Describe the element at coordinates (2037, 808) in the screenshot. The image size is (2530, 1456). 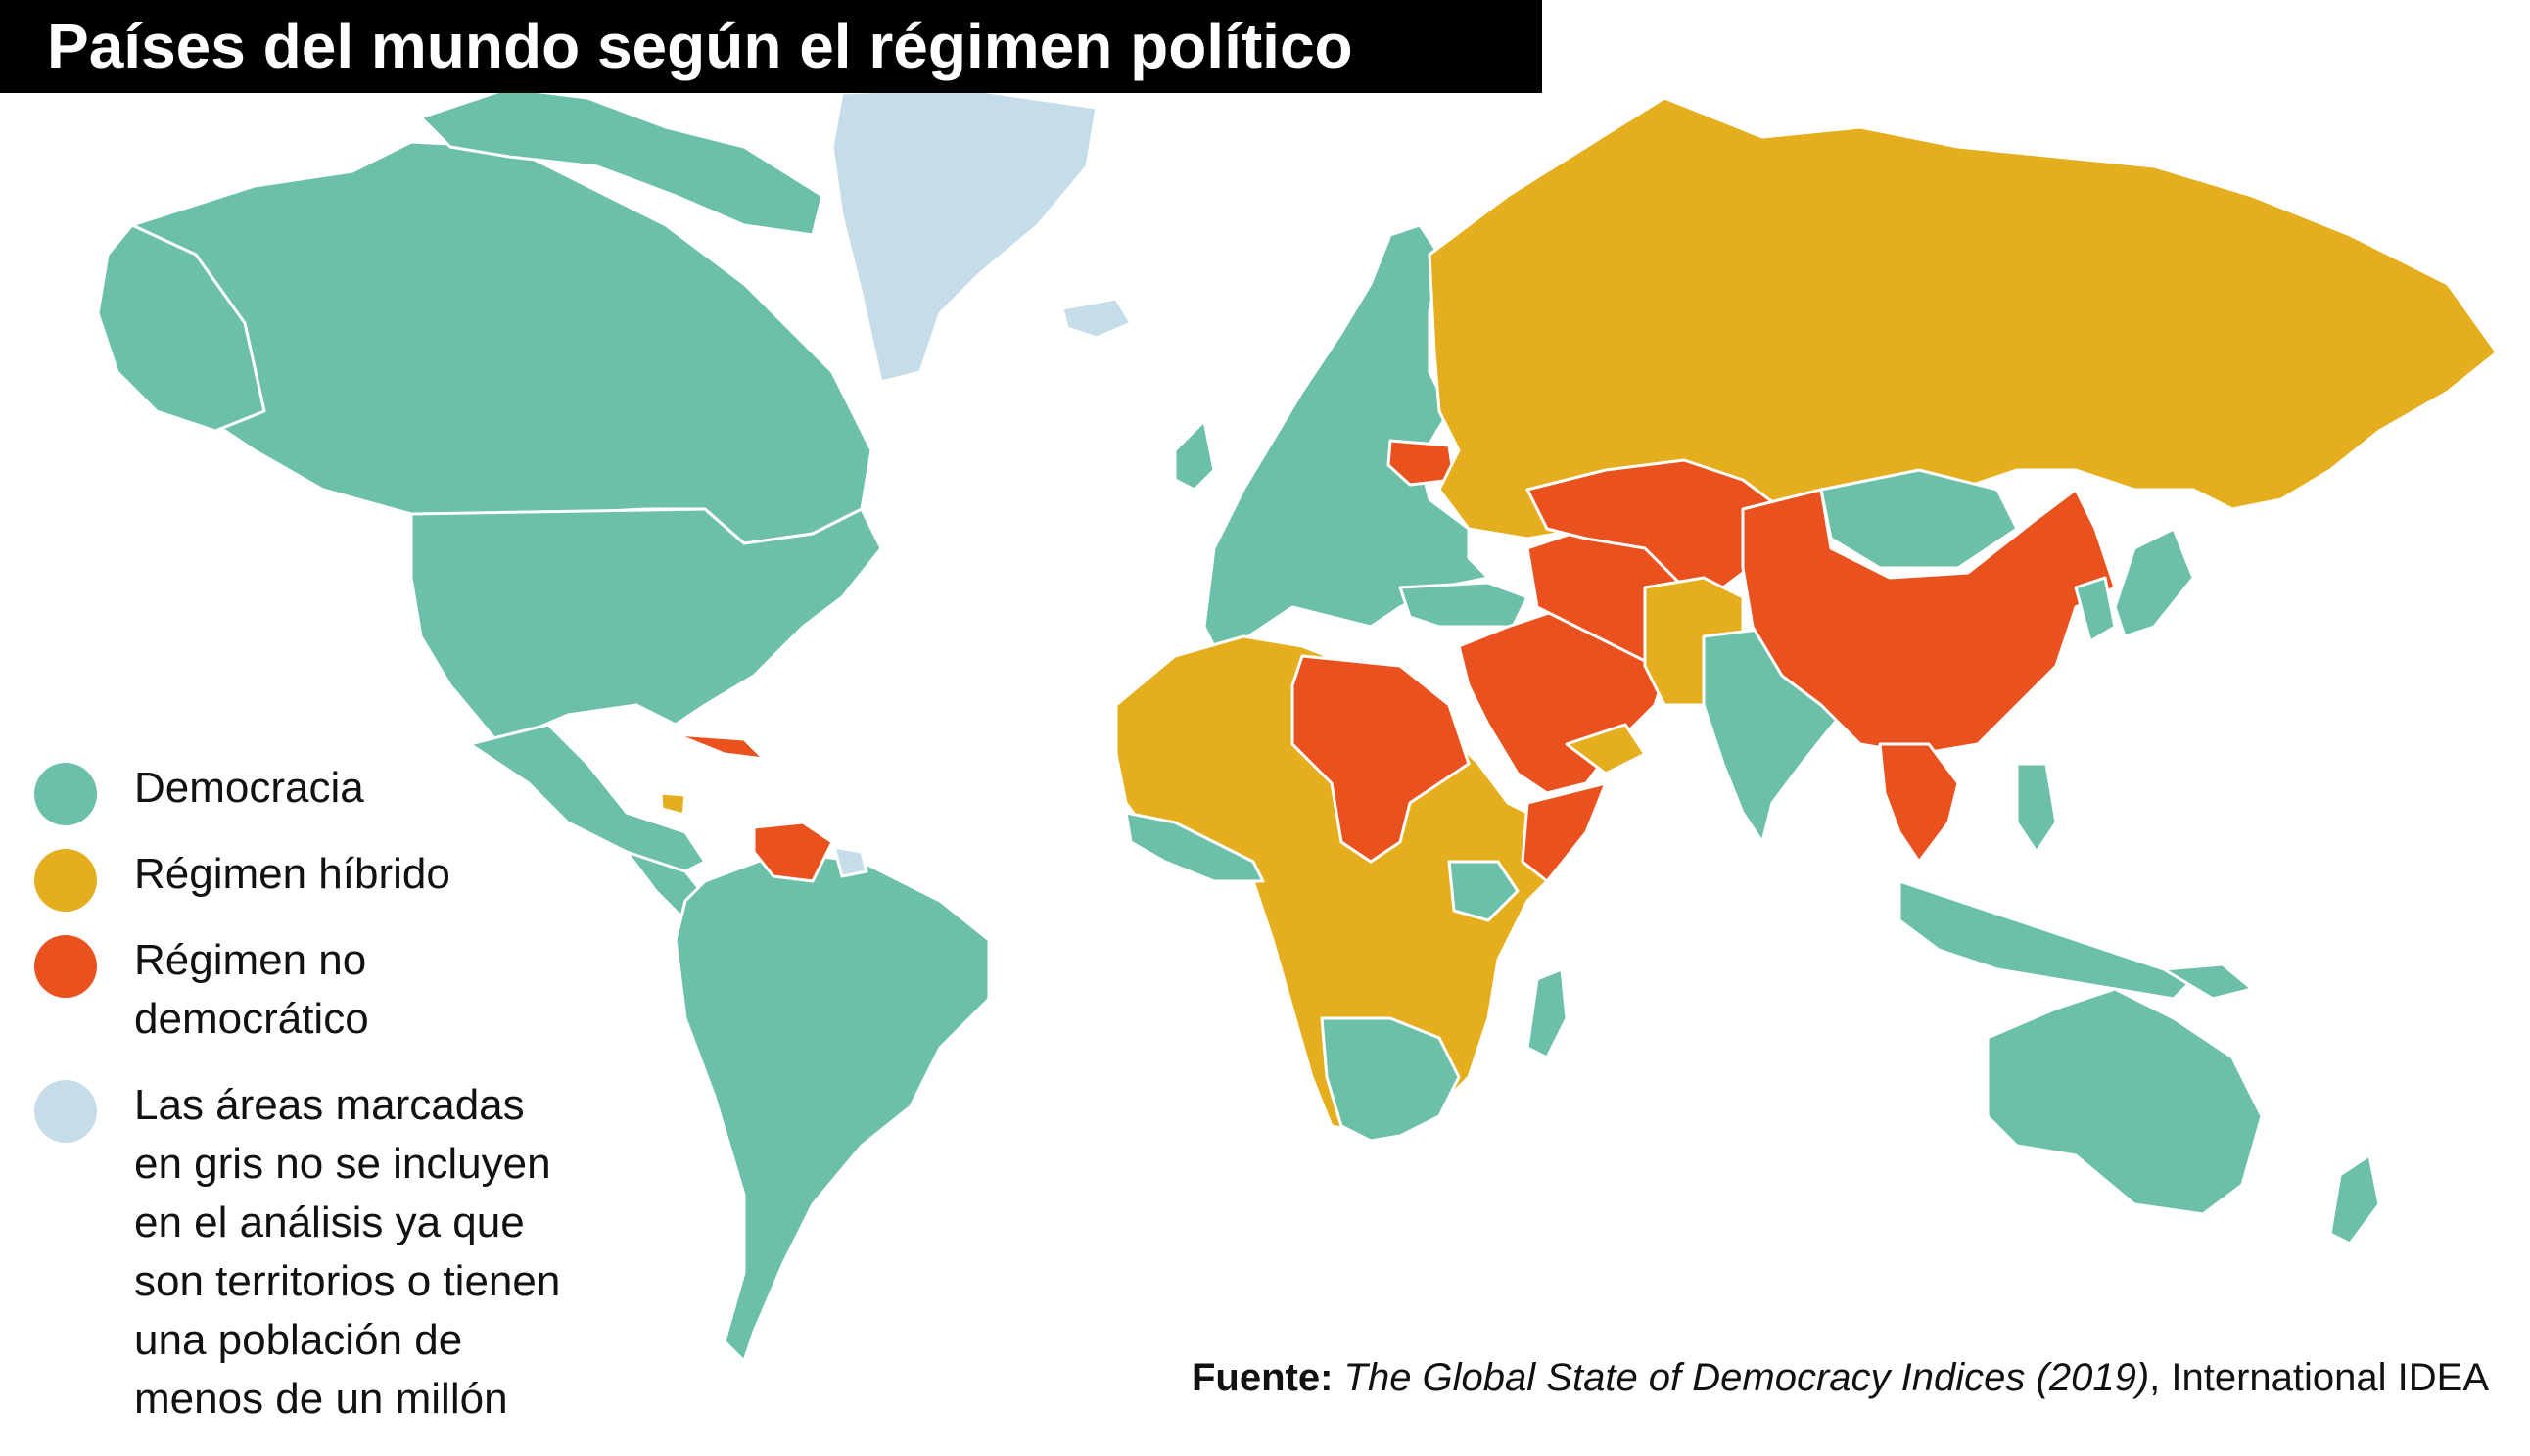
I see `region-philippines` at that location.